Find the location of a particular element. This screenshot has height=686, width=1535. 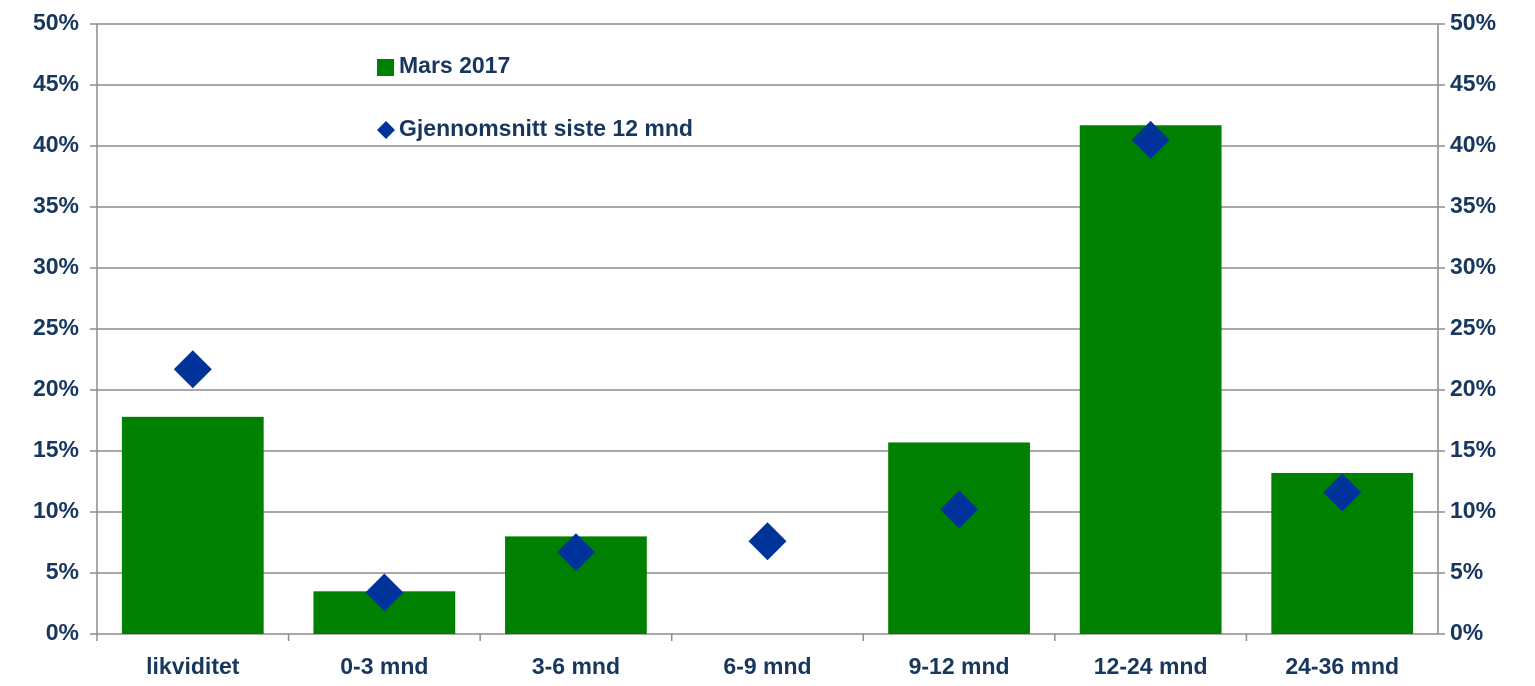

x-tick-label: 9-12 mnd is located at coordinates (959, 666).